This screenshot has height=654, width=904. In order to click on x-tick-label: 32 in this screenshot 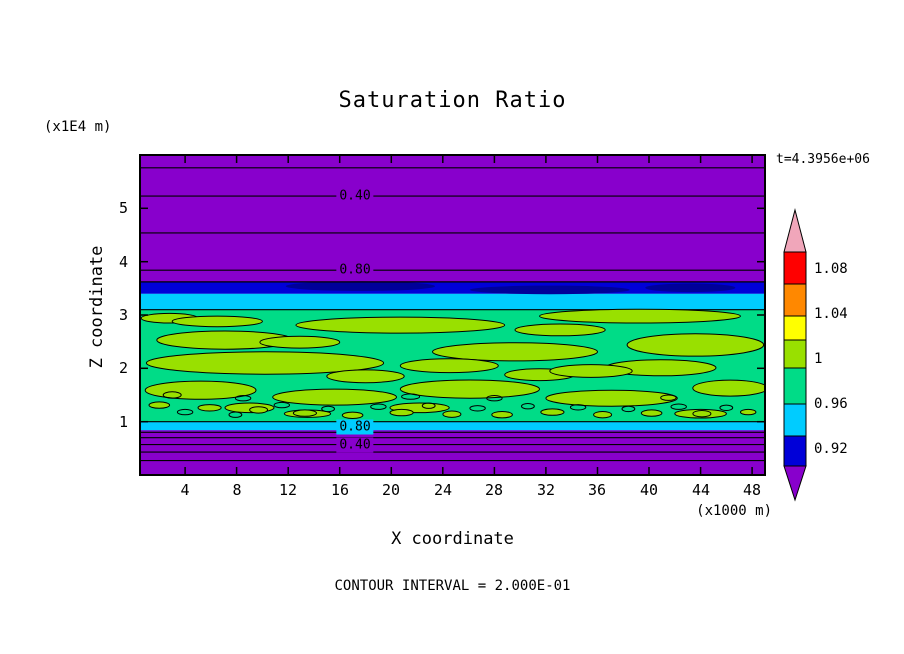, I will do `click(546, 490)`.